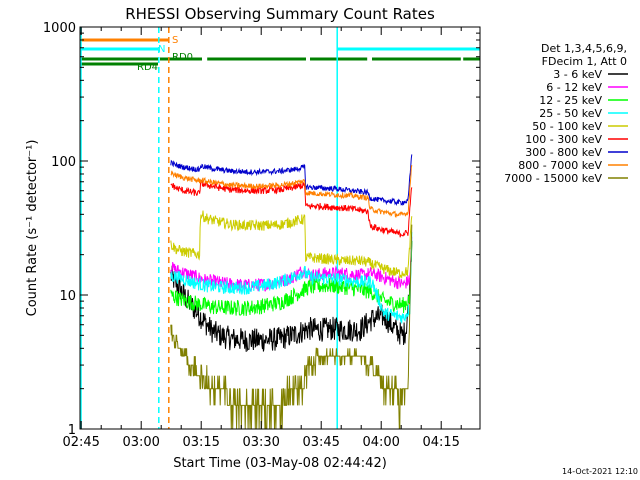  What do you see at coordinates (320, 442) in the screenshot?
I see `x-tick-label: 03:45` at bounding box center [320, 442].